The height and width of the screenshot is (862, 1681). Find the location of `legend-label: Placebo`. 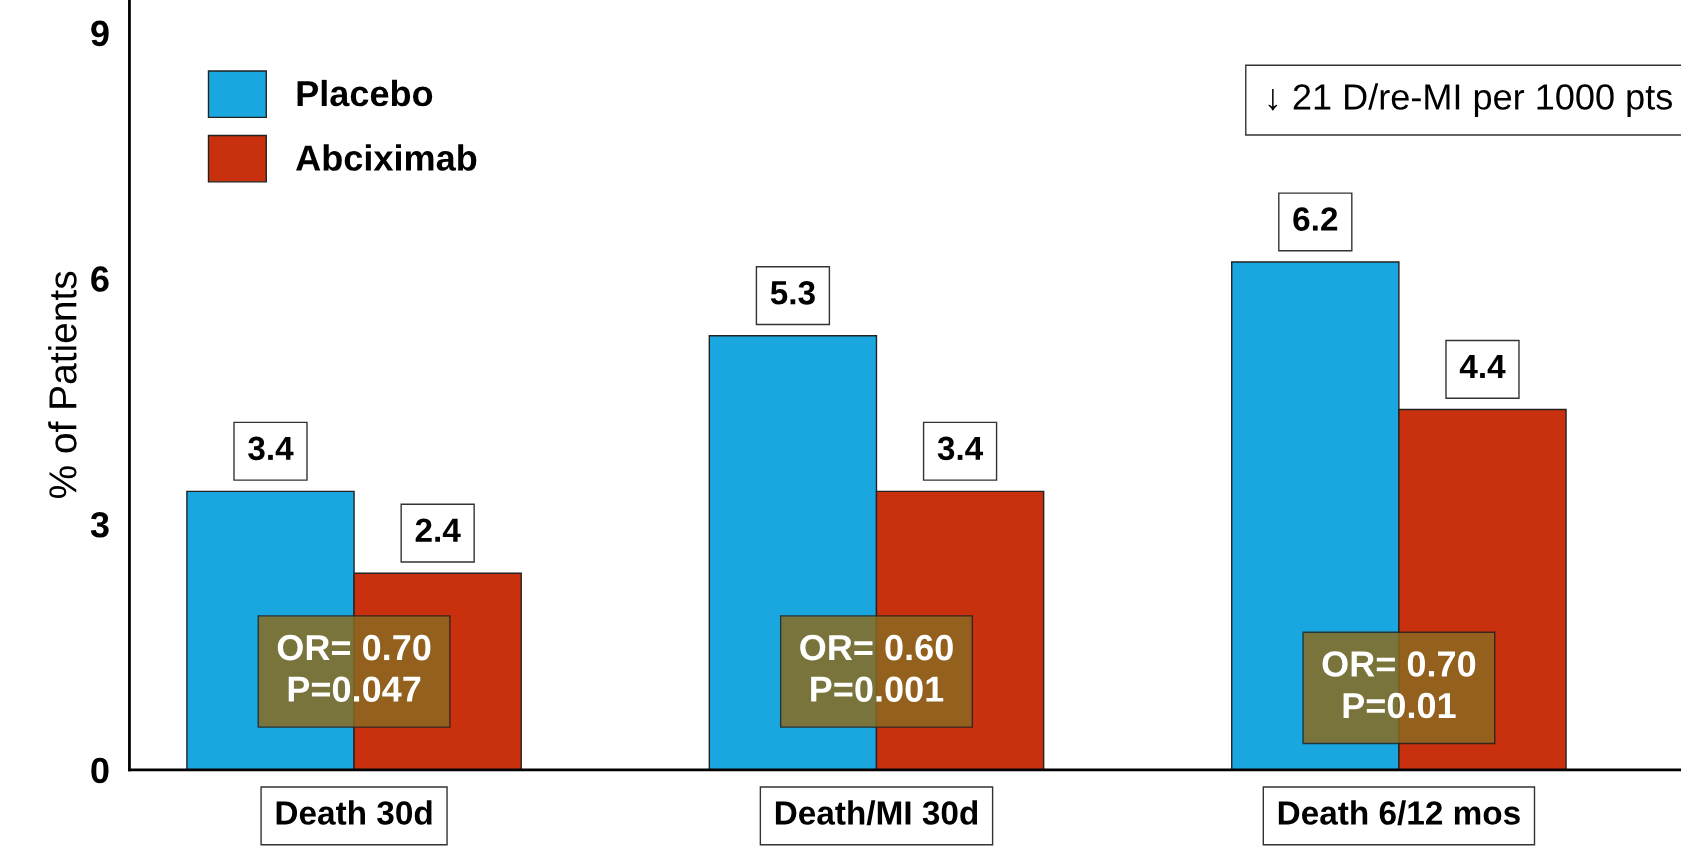

legend-label: Placebo is located at coordinates (365, 93).